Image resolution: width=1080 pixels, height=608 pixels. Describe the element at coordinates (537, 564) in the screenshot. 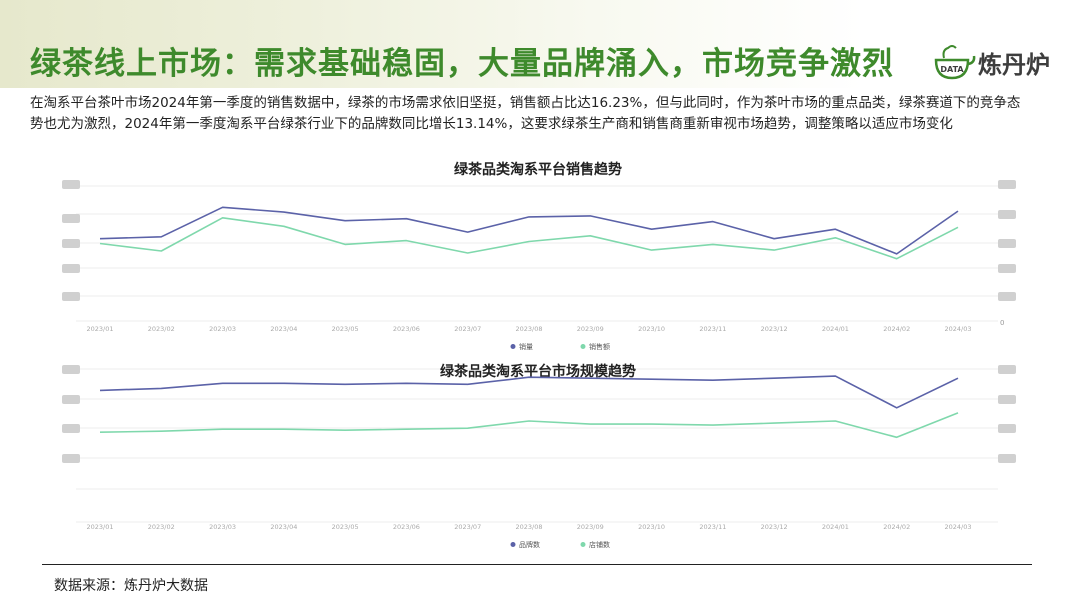

I see `bottom-divider` at that location.